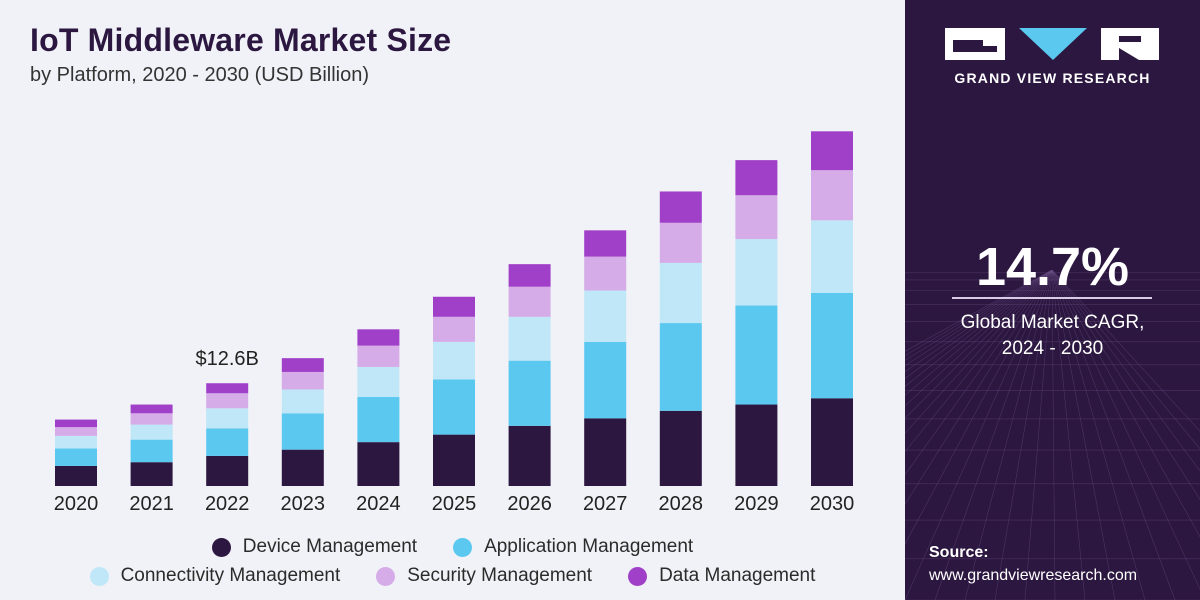  Describe the element at coordinates (378, 382) in the screenshot. I see `bar-segment-2024-connectivity-management` at that location.